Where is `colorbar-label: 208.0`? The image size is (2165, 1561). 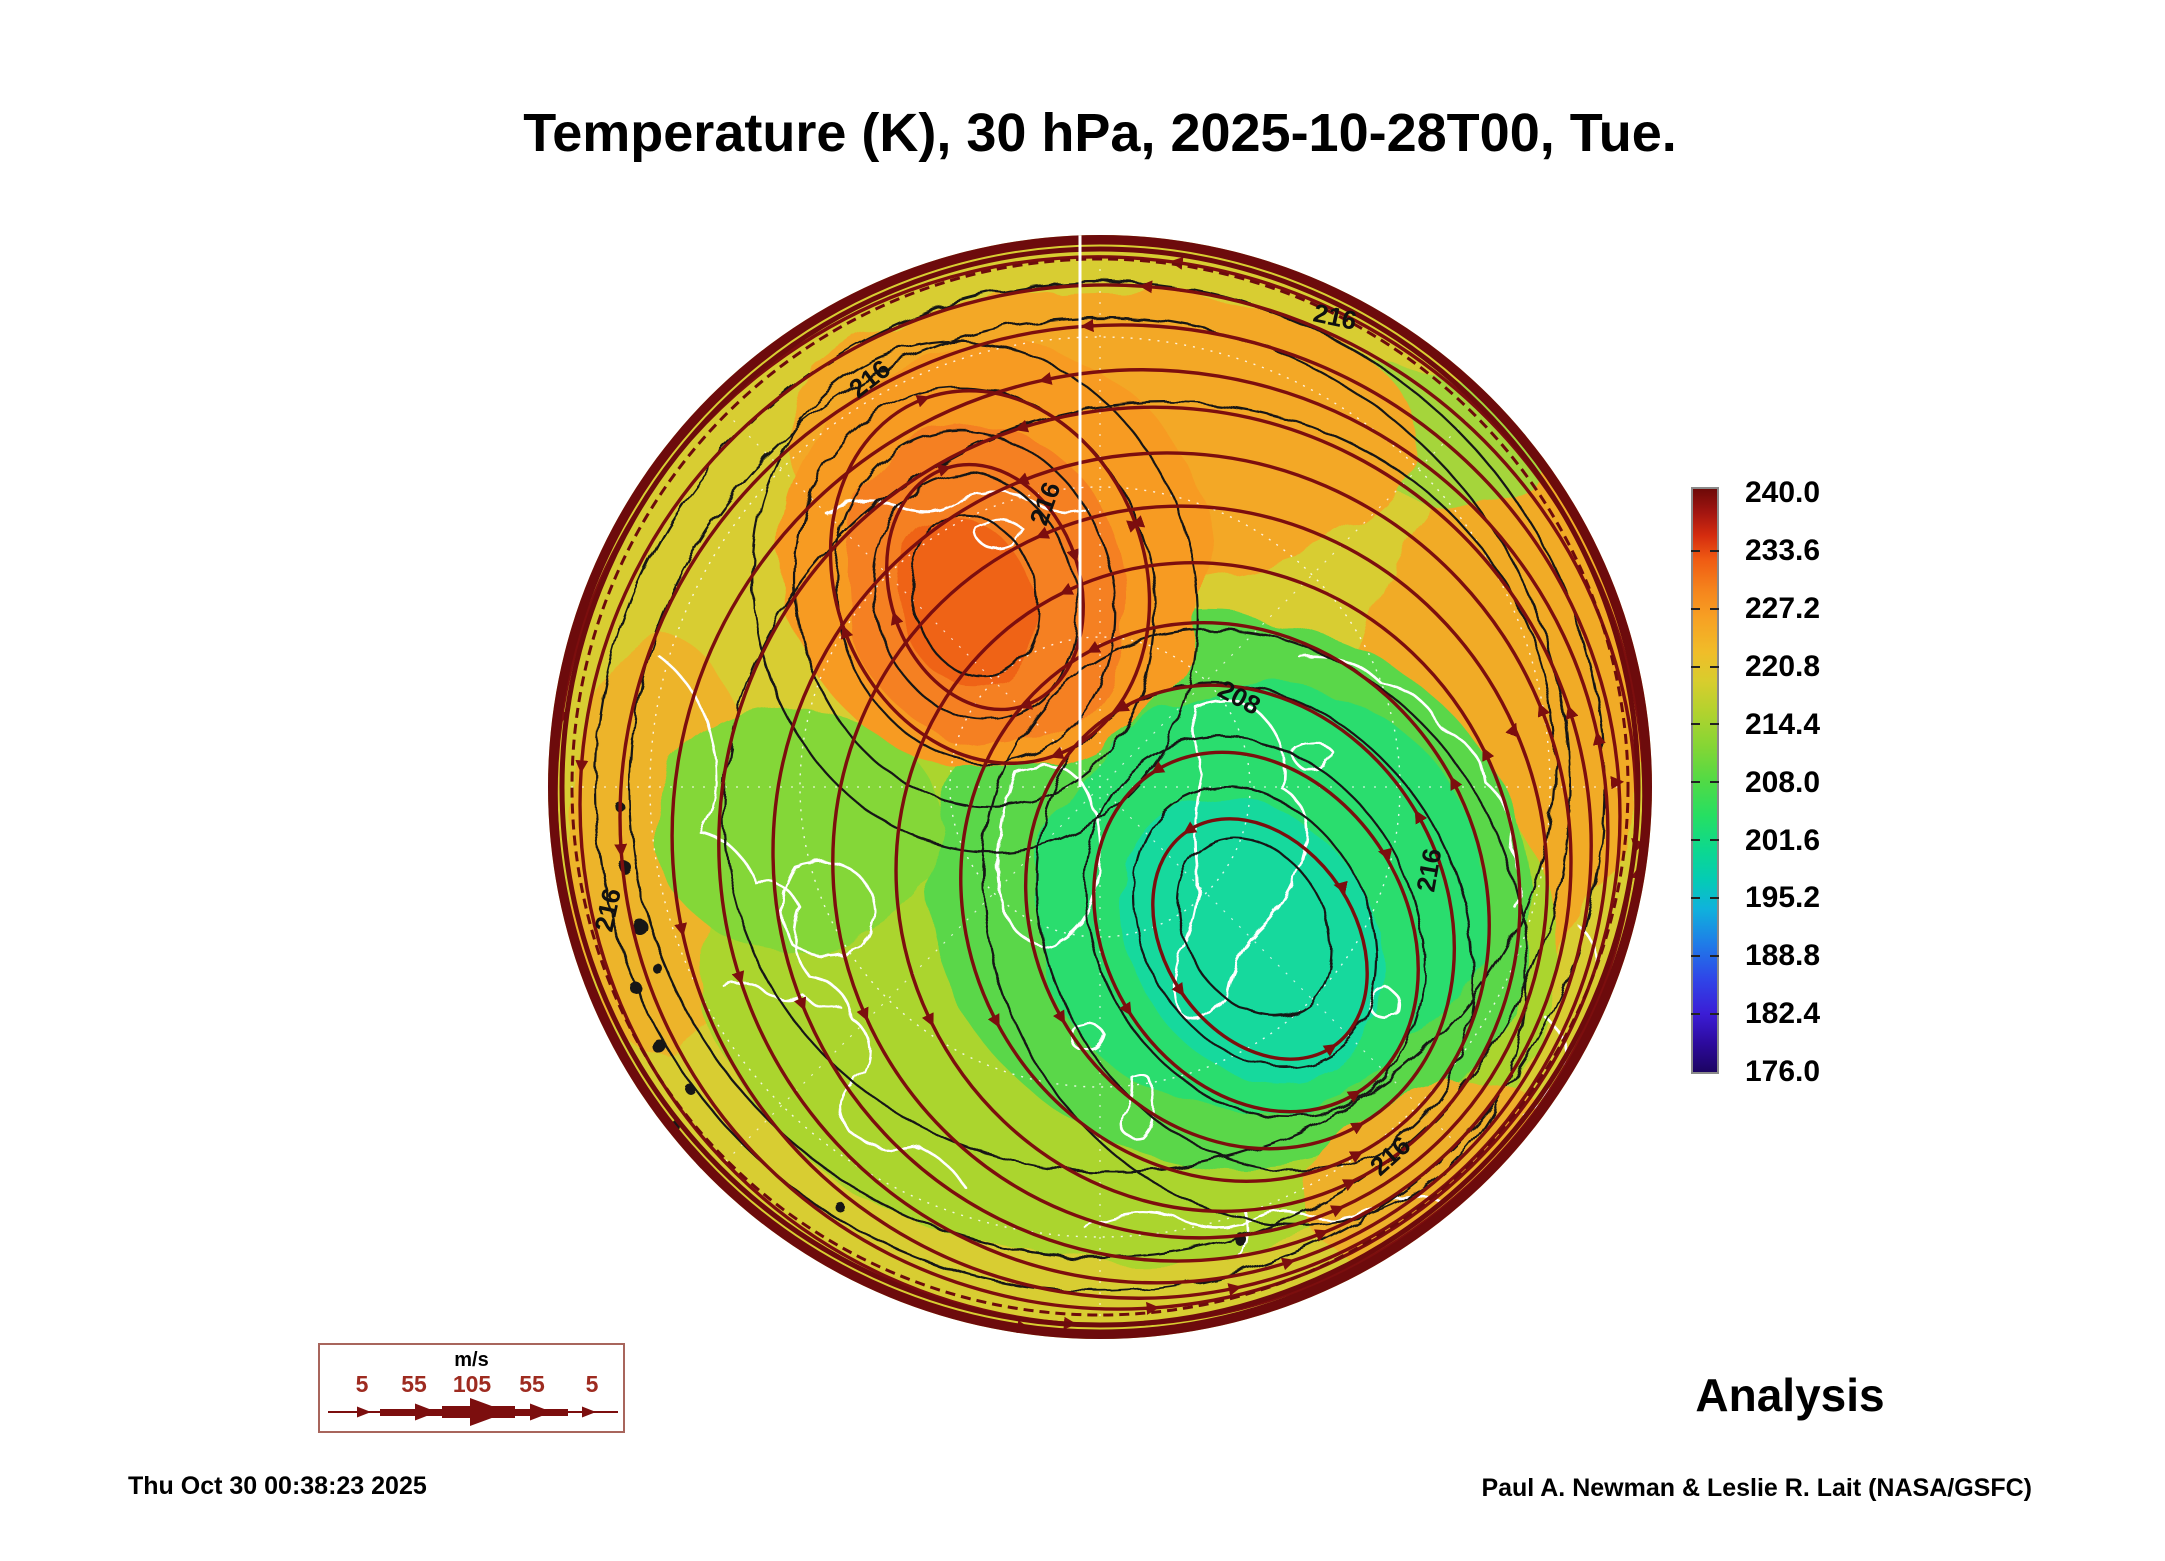
colorbar-label: 208.0 is located at coordinates (1783, 782).